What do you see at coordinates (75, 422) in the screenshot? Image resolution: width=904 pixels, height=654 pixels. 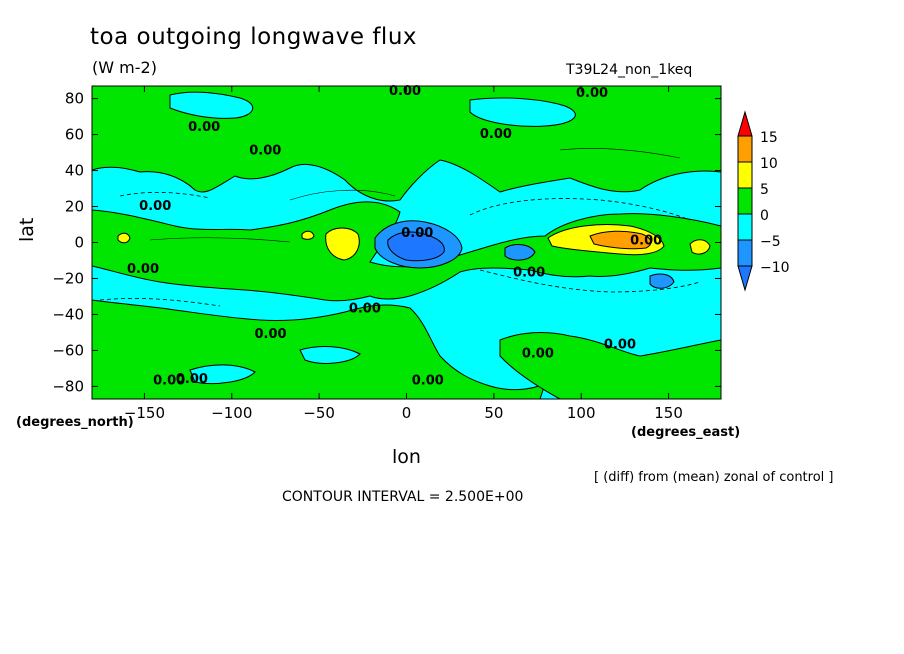 I see `y-axis-units: (degrees_north)` at bounding box center [75, 422].